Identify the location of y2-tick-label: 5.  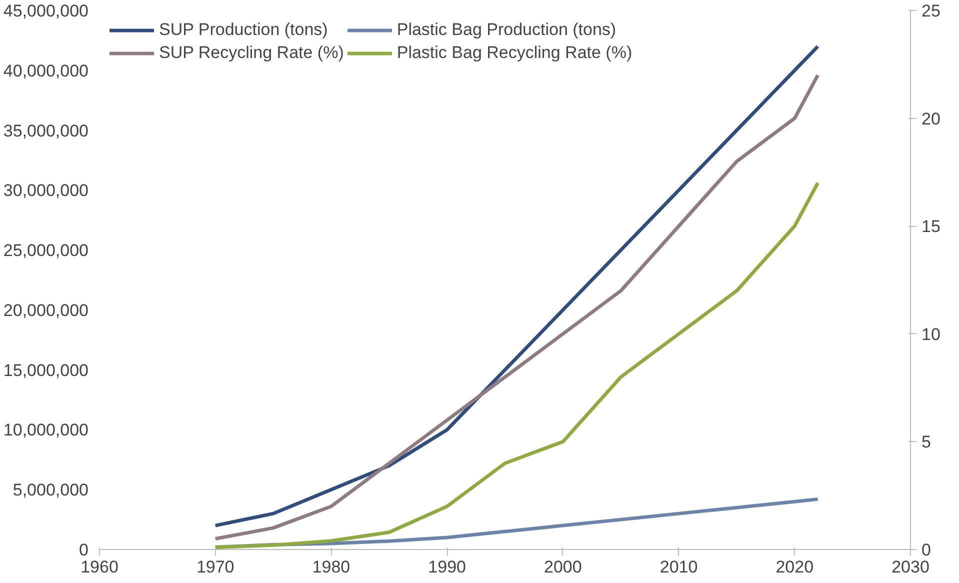
(926, 442).